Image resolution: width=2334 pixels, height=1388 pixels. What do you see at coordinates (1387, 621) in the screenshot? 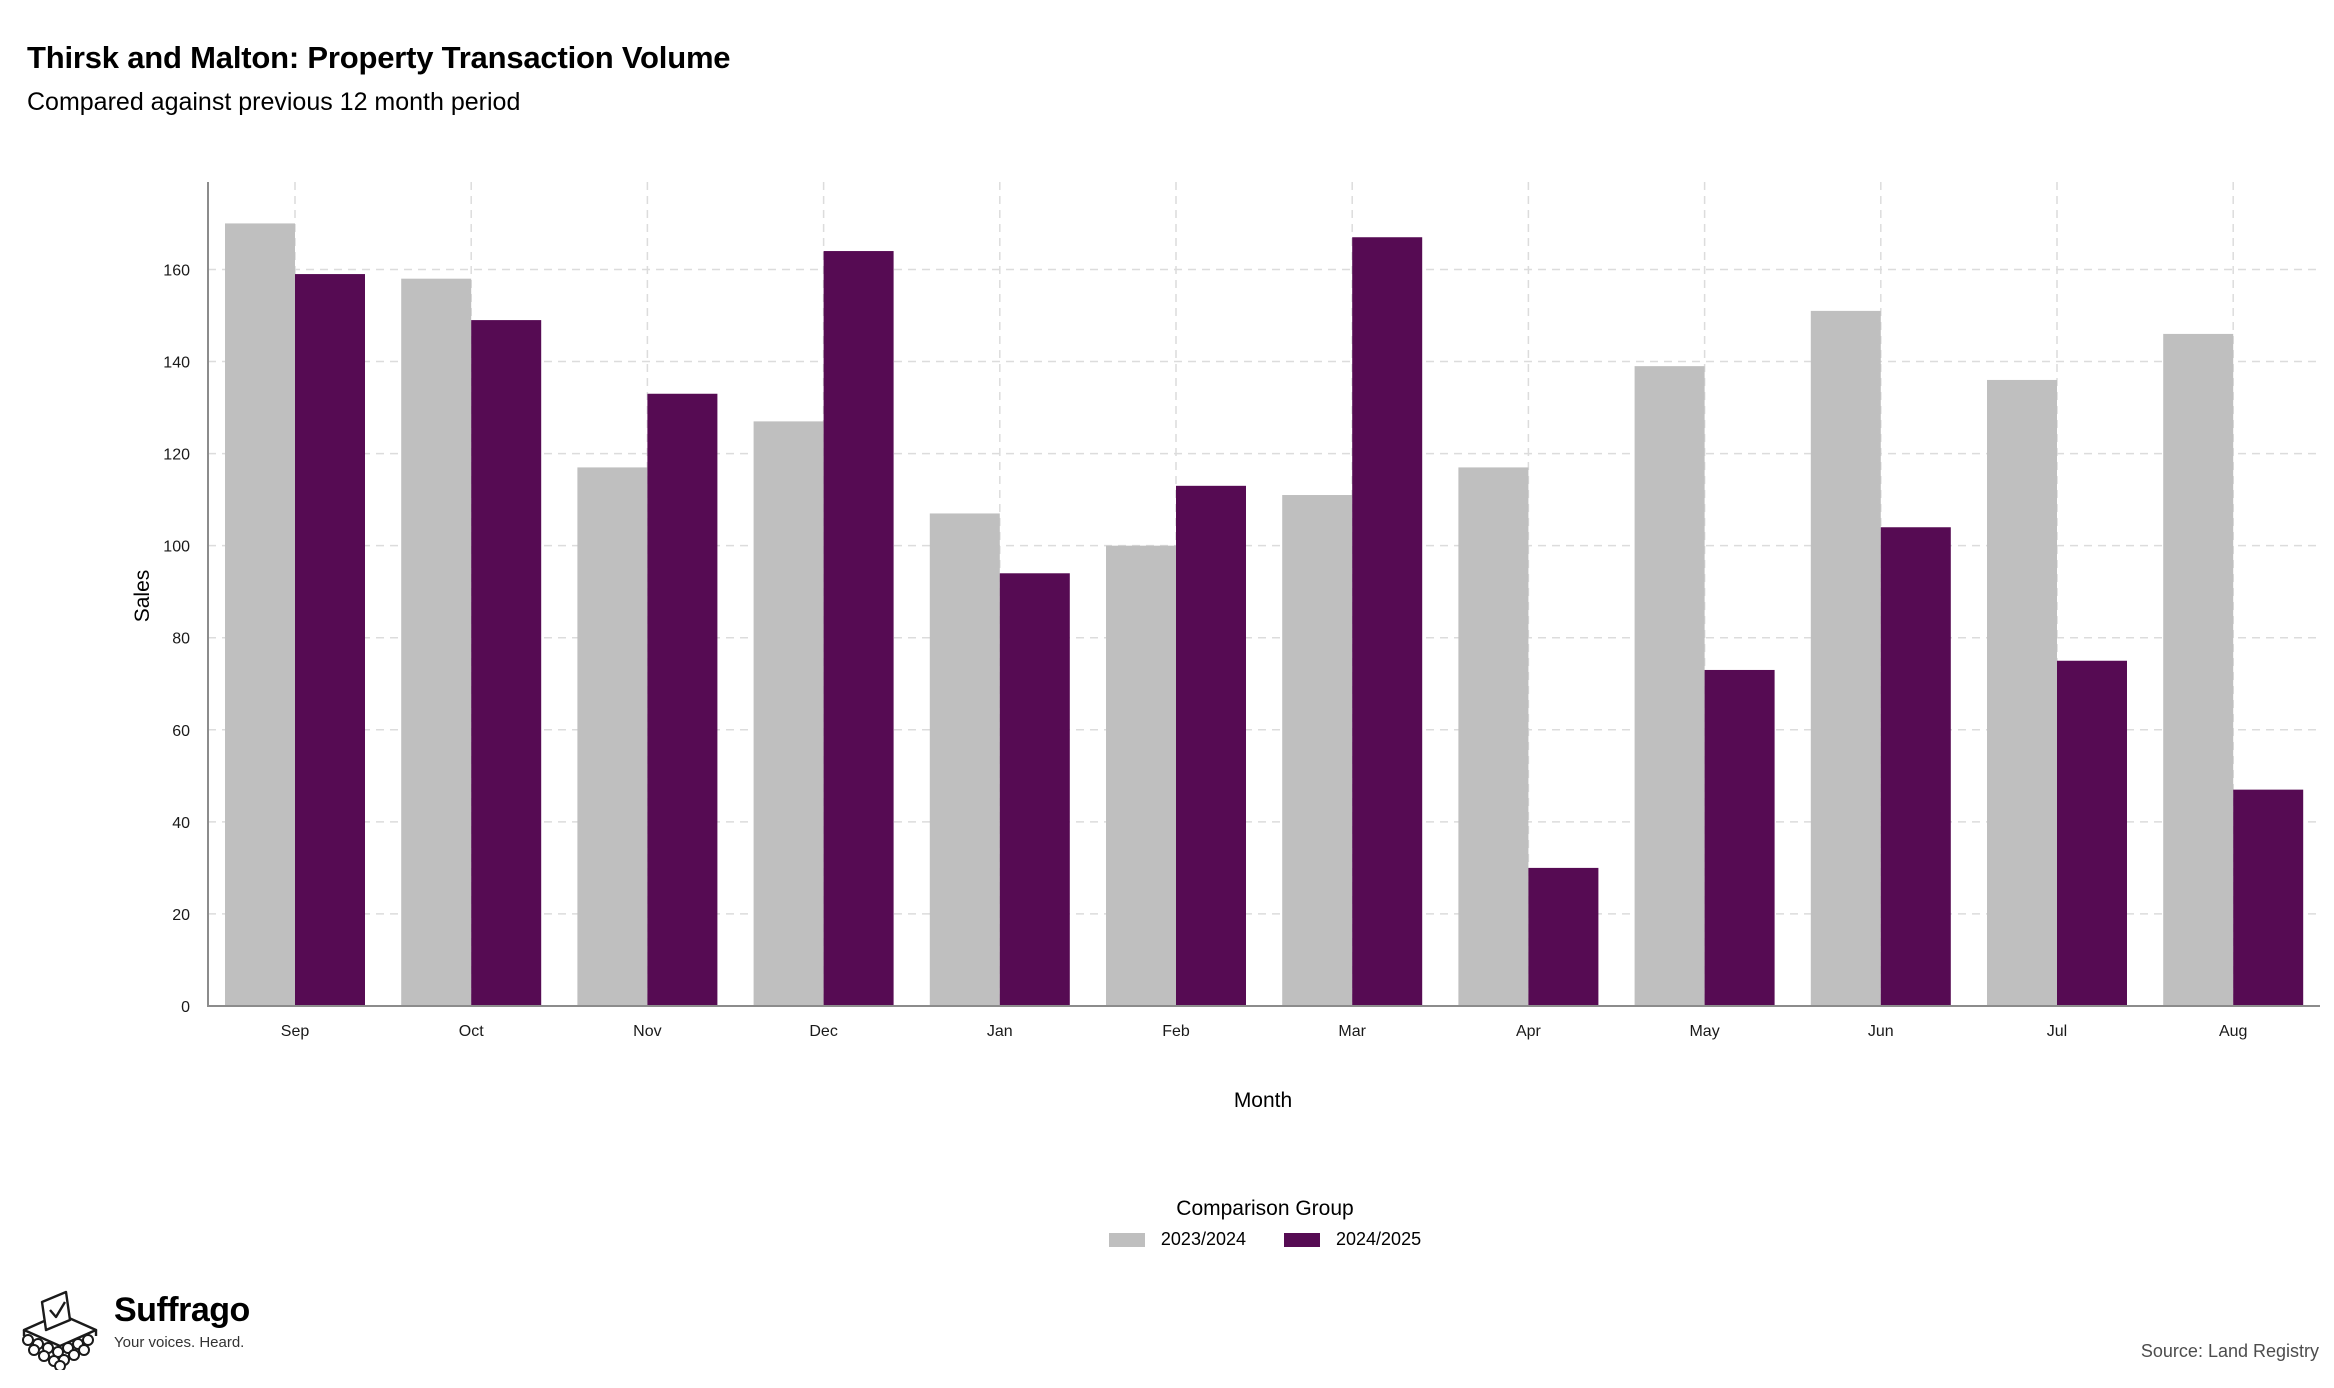
I see `bar-2024-2025-mar` at bounding box center [1387, 621].